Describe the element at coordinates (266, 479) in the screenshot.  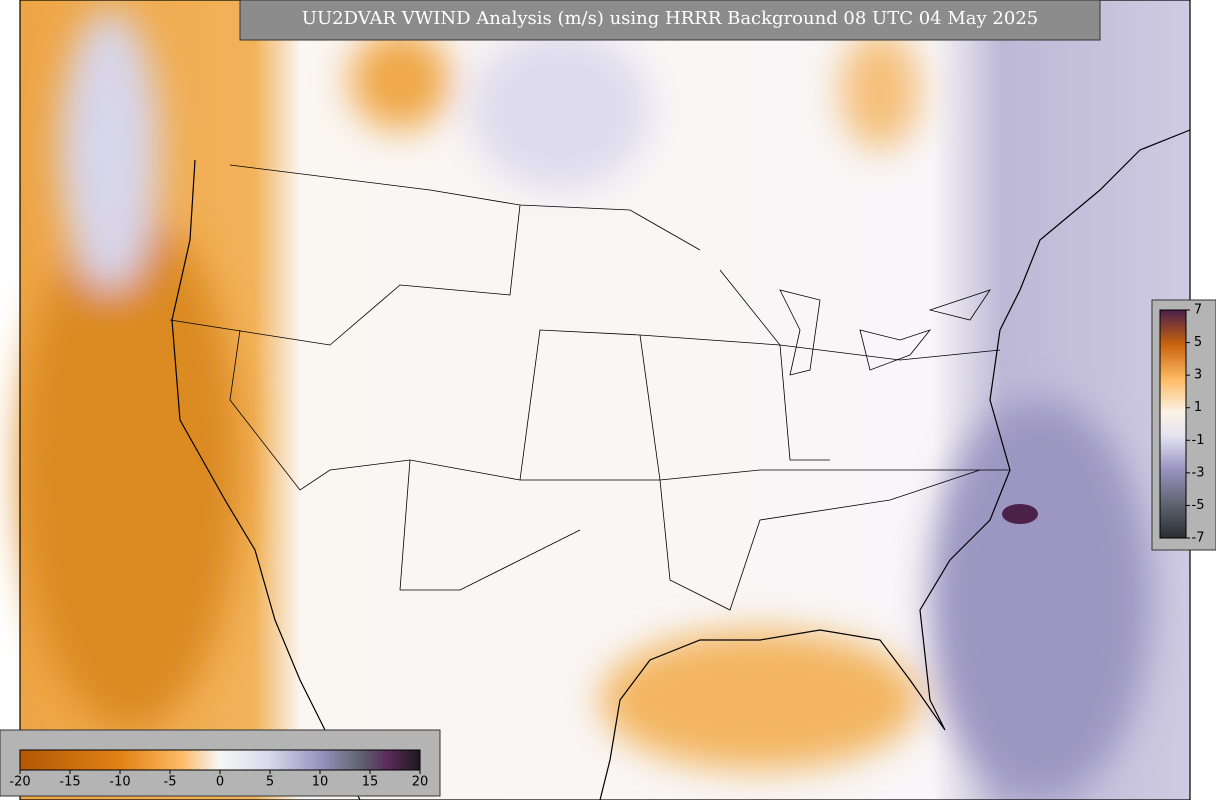
I see `west-coastline` at that location.